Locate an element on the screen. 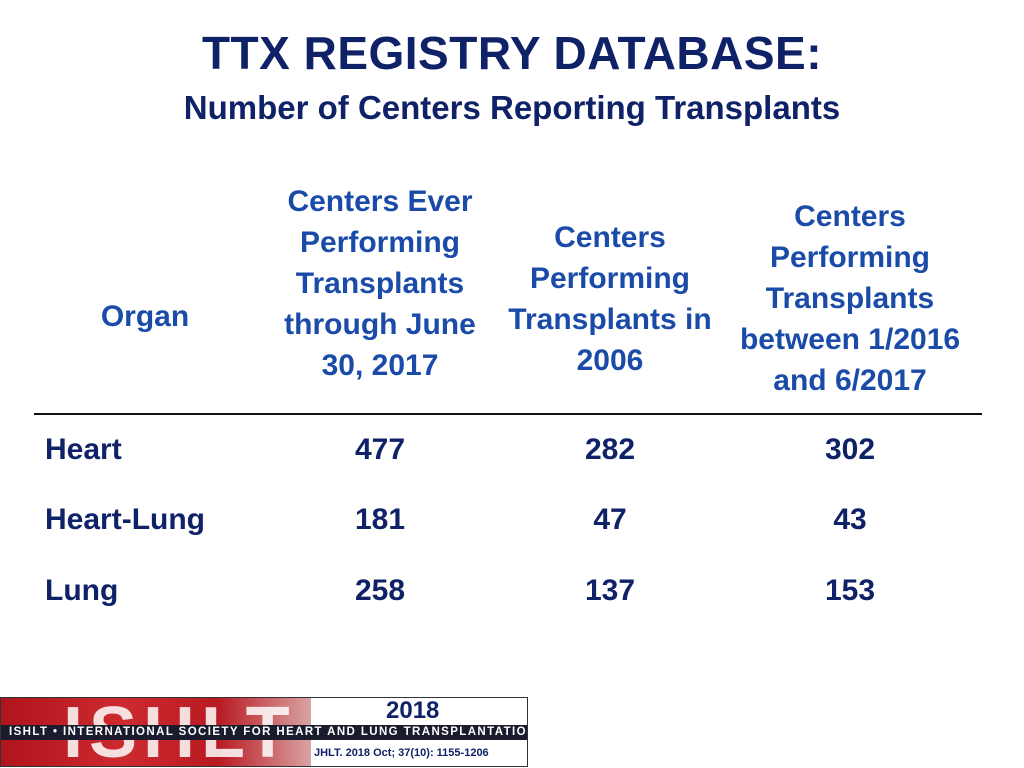 This screenshot has width=1024, height=768. row-organ: Lung is located at coordinates (82, 590).